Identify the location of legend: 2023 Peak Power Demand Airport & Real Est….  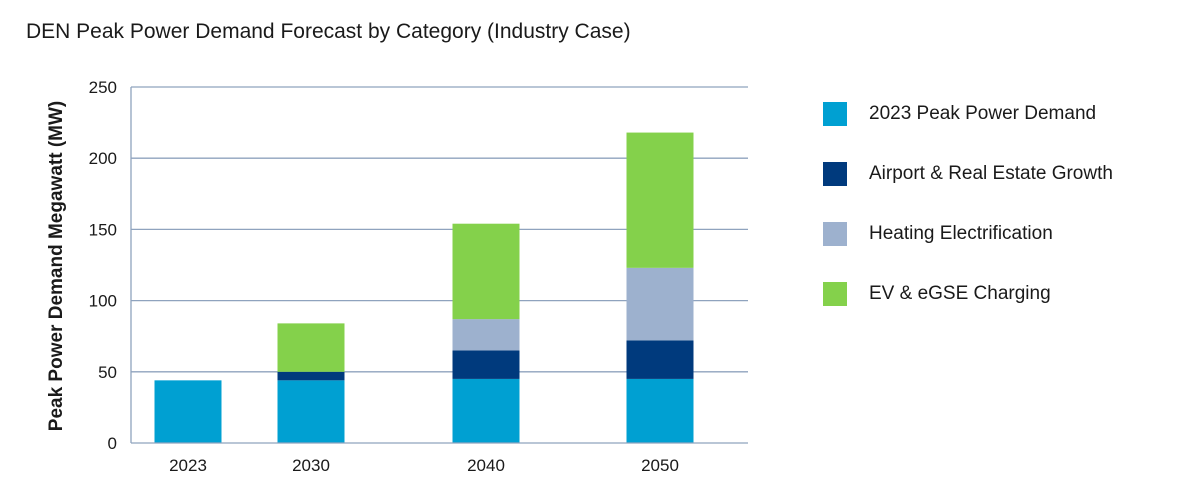
(968, 204).